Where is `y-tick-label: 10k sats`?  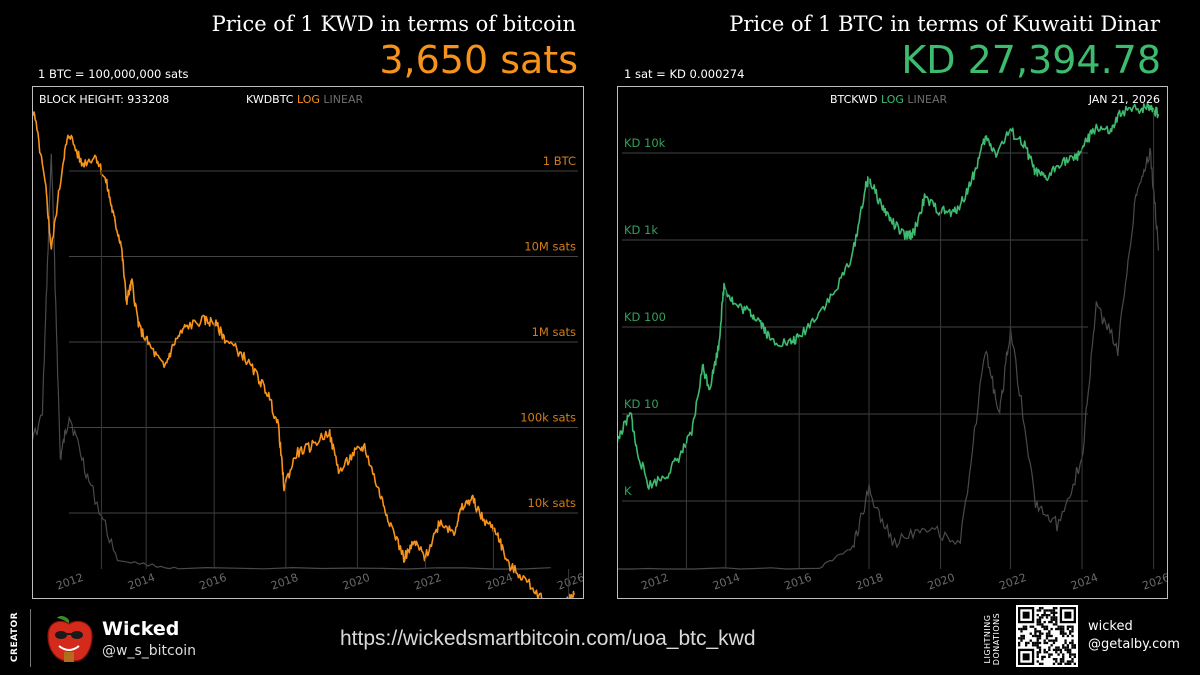 y-tick-label: 10k sats is located at coordinates (552, 503).